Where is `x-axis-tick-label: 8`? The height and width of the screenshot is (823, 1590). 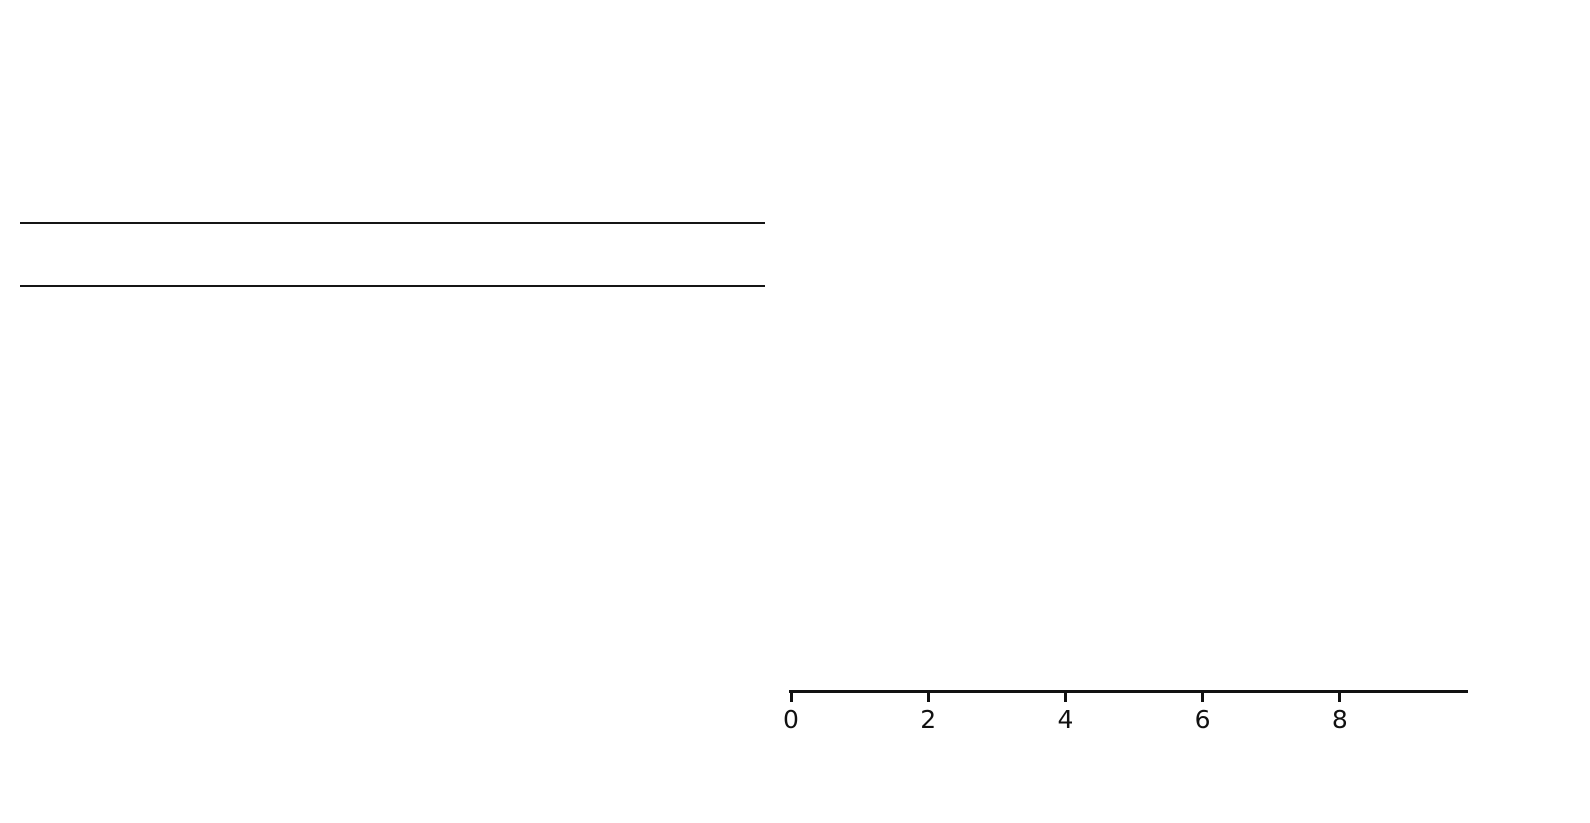 x-axis-tick-label: 8 is located at coordinates (1339, 719).